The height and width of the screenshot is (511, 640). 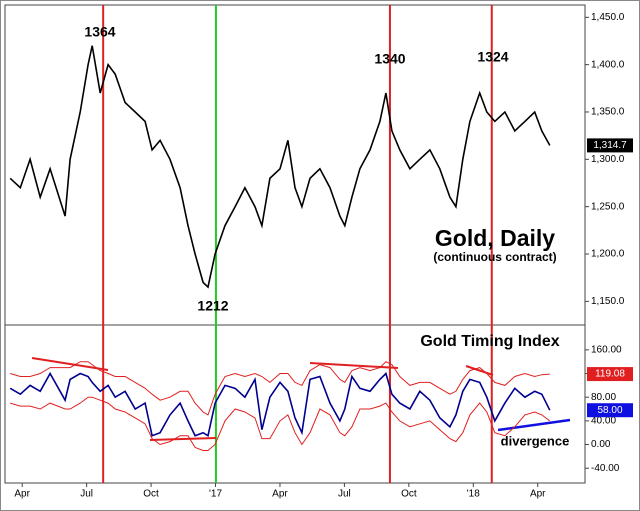 What do you see at coordinates (606, 349) in the screenshot?
I see `y-tick-label: 160.00` at bounding box center [606, 349].